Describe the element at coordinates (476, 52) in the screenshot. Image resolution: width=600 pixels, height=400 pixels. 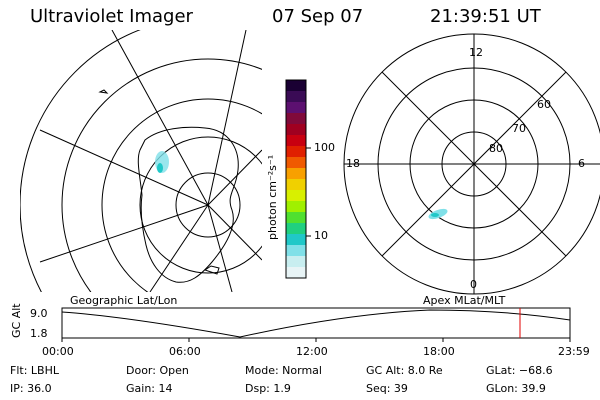
I see `mlt-label-12: 12` at that location.